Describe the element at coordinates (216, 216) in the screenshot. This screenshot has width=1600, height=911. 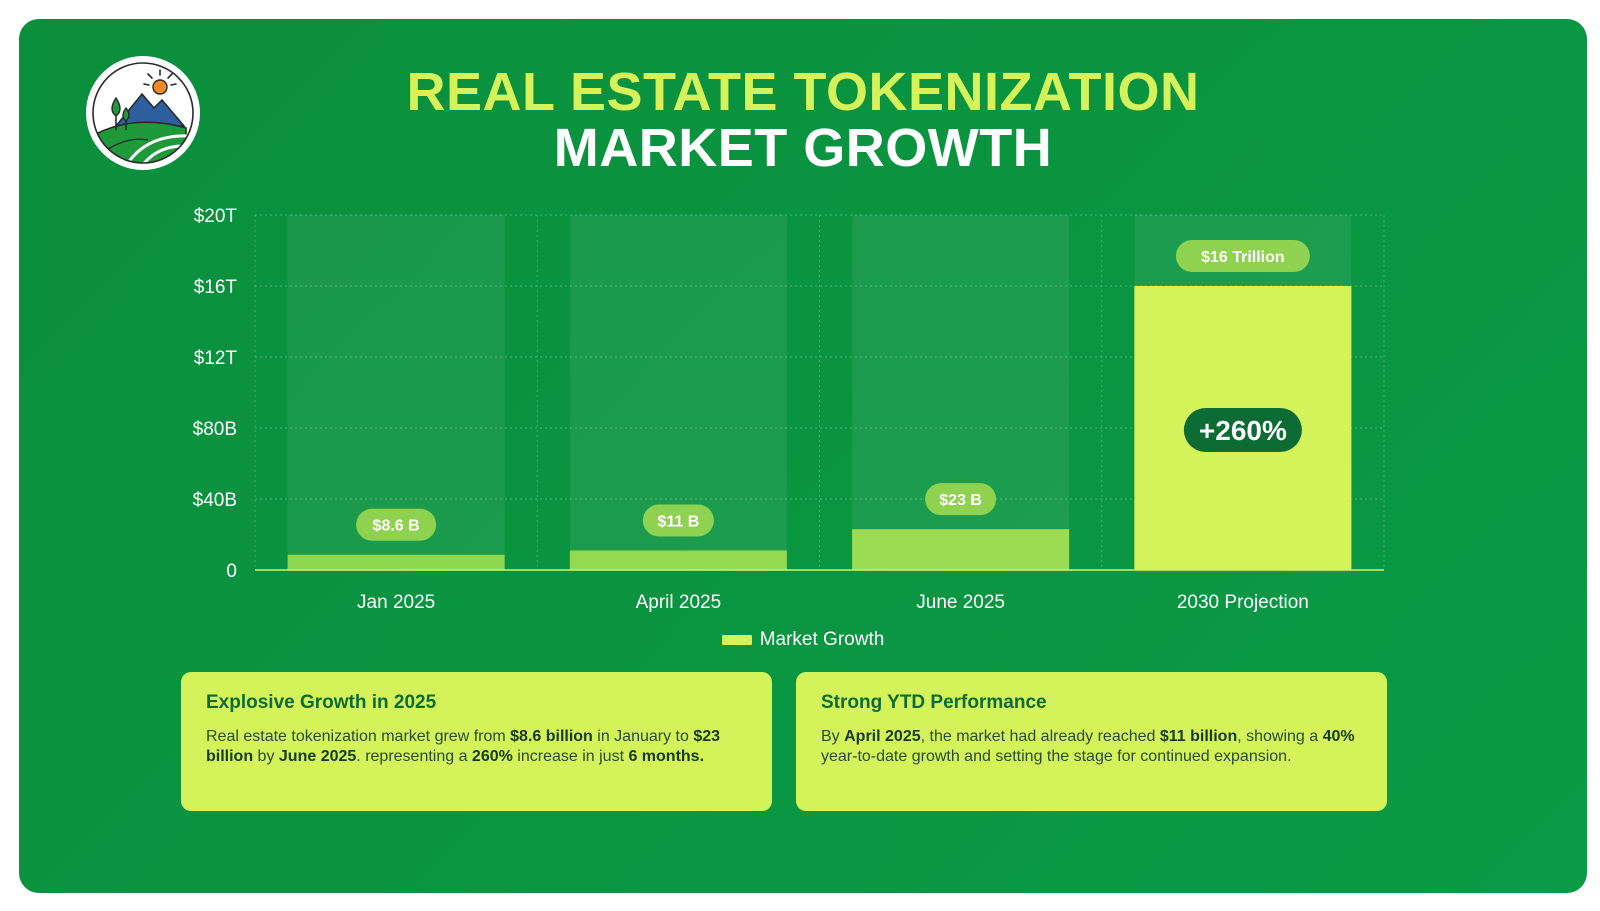
I see `y-tick-label: $20T` at that location.